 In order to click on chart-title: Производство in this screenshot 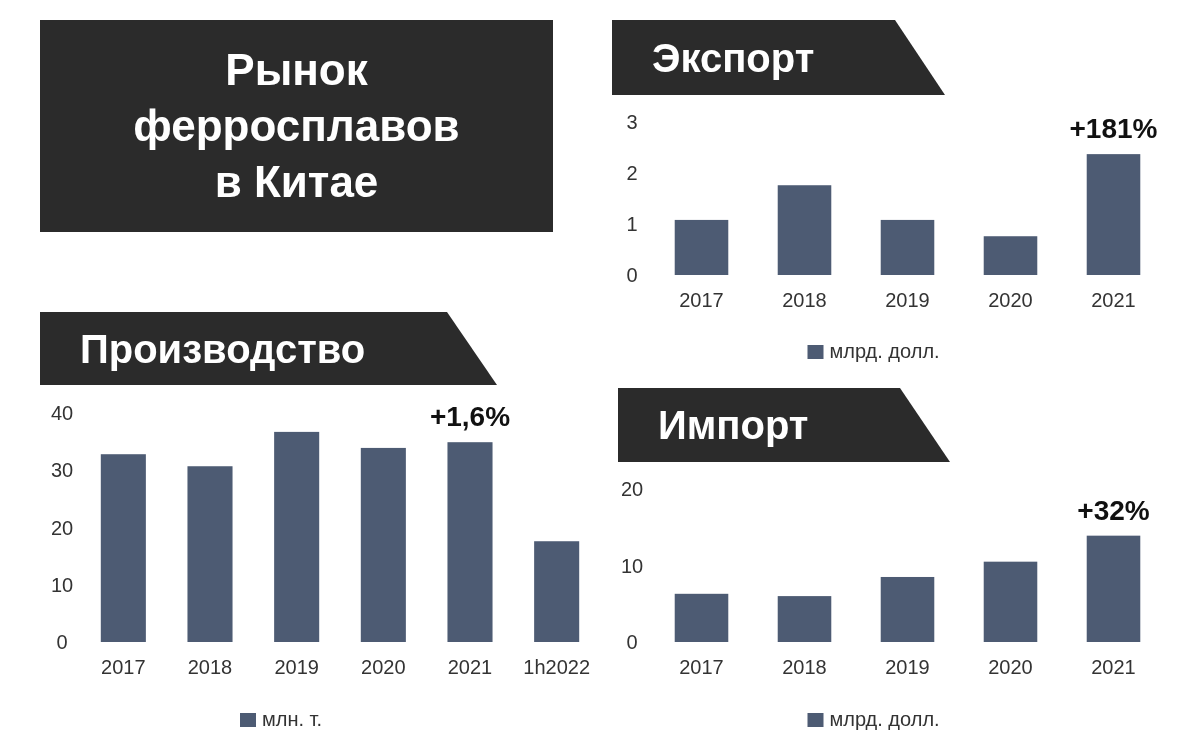, I will do `click(223, 348)`.